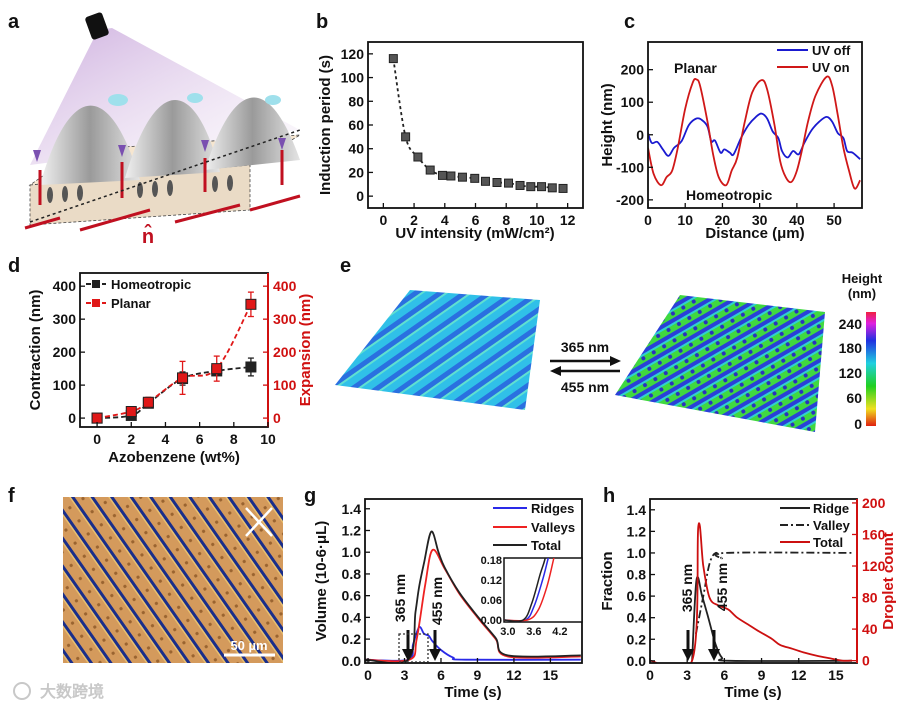 Image resolution: width=911 pixels, height=711 pixels. What do you see at coordinates (546, 545) in the screenshot?
I see `legend-label: Total` at bounding box center [546, 545].